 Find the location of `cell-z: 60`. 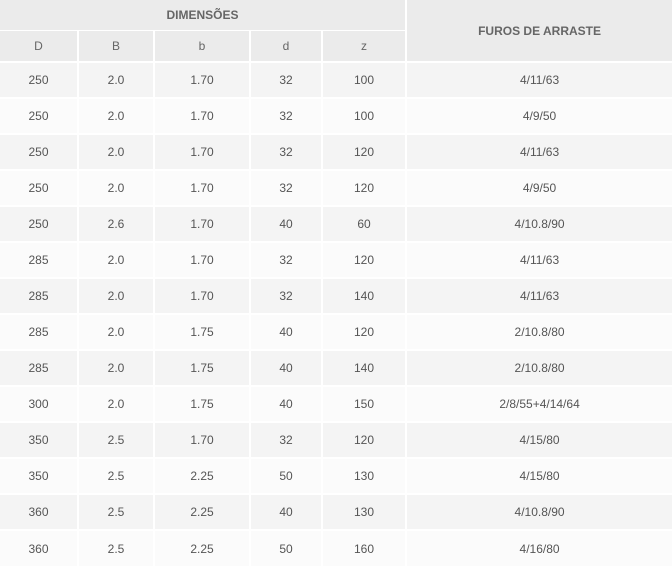

cell-z: 60 is located at coordinates (365, 223).